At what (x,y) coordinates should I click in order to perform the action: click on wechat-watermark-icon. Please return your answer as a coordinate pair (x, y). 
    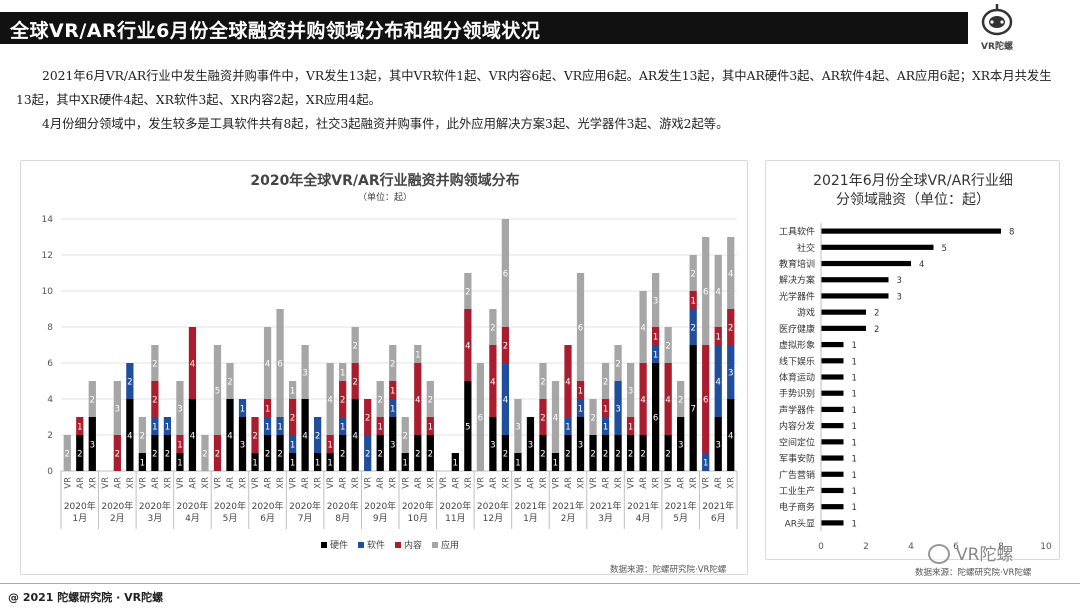
    Looking at the image, I should click on (939, 554).